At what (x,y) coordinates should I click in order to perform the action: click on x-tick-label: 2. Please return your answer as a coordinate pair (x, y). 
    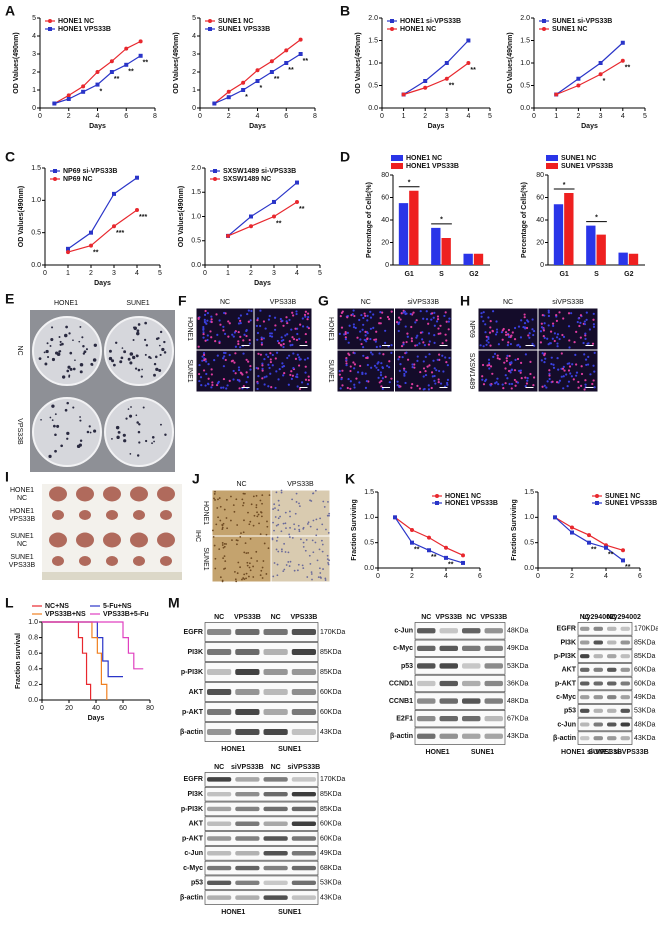
    Looking at the image, I should click on (91, 273).